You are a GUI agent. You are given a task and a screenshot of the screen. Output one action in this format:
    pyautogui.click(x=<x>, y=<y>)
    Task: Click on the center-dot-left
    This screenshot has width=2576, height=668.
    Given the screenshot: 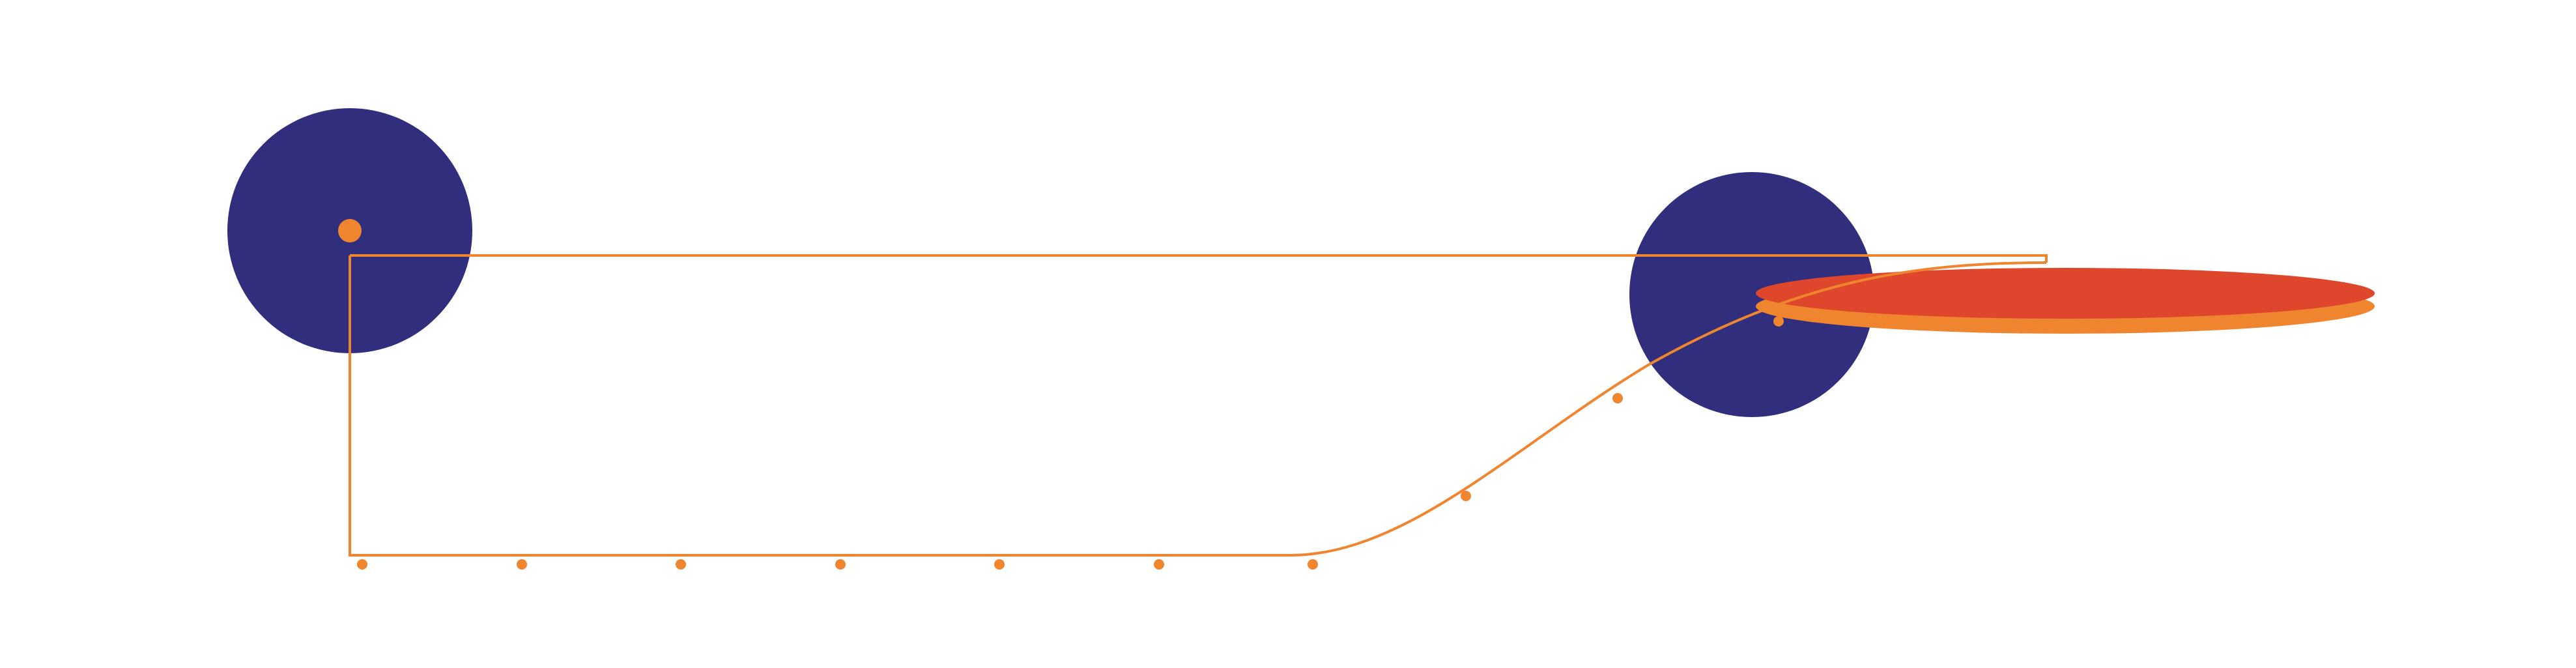 What is the action you would take?
    pyautogui.click(x=350, y=231)
    